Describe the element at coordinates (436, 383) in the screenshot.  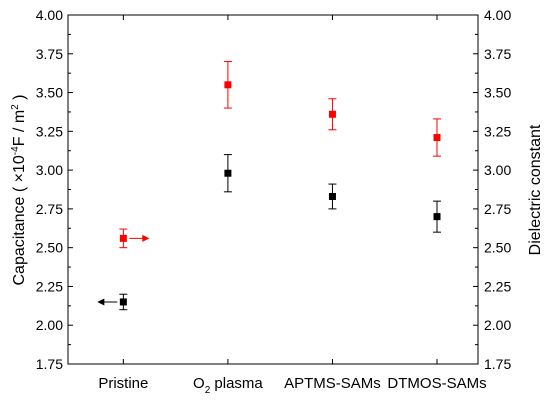
I see `x-category-label: DTMOS-SAMs` at that location.